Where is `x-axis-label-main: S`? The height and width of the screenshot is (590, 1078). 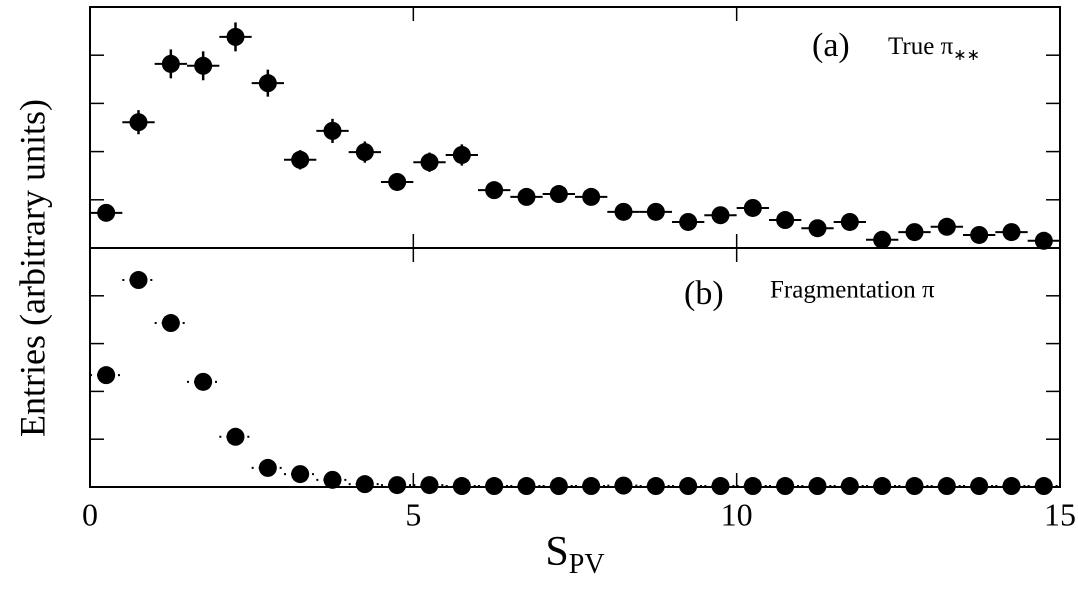
x-axis-label-main: S is located at coordinates (556, 552).